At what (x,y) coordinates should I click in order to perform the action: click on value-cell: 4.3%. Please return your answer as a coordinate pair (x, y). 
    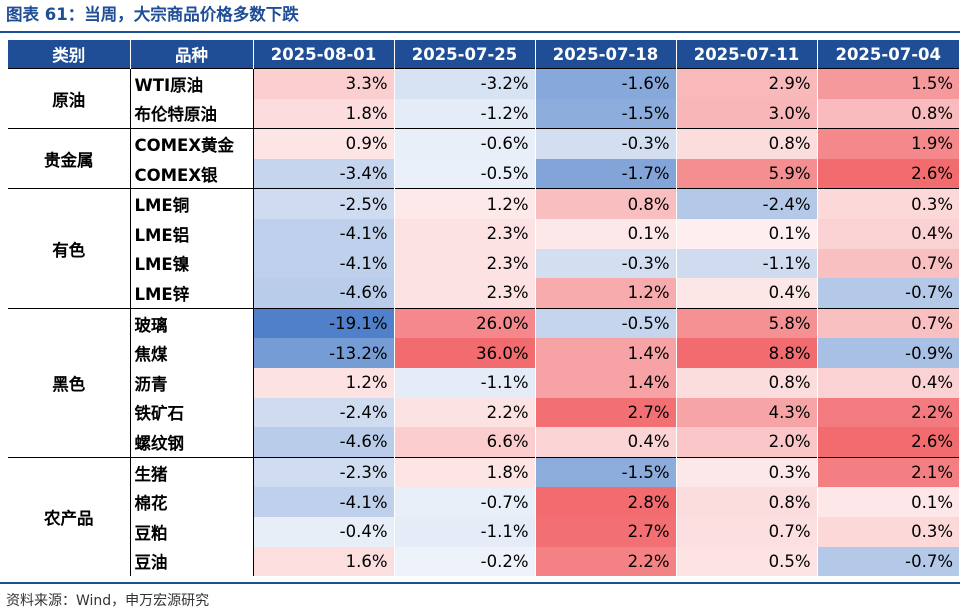
    Looking at the image, I should click on (747, 412).